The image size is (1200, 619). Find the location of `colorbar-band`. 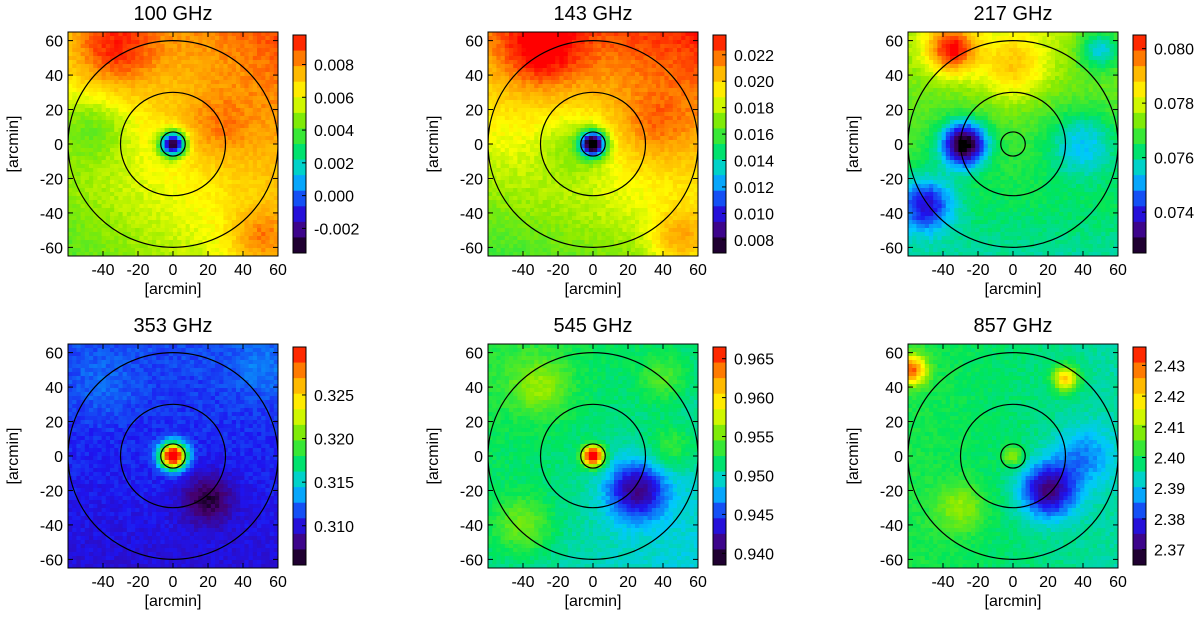

colorbar-band is located at coordinates (299, 58).